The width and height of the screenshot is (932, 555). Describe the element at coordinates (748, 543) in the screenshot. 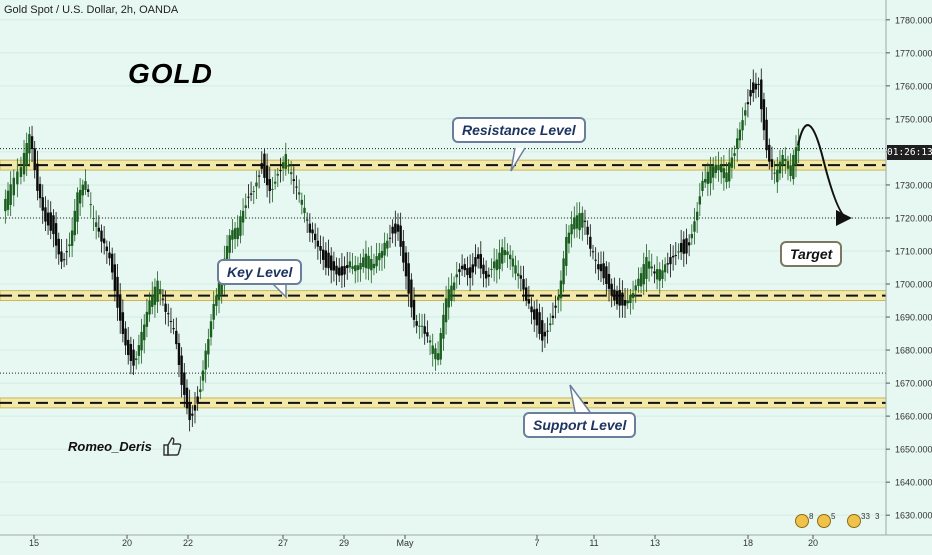

I see `x-tick-label: 18` at that location.